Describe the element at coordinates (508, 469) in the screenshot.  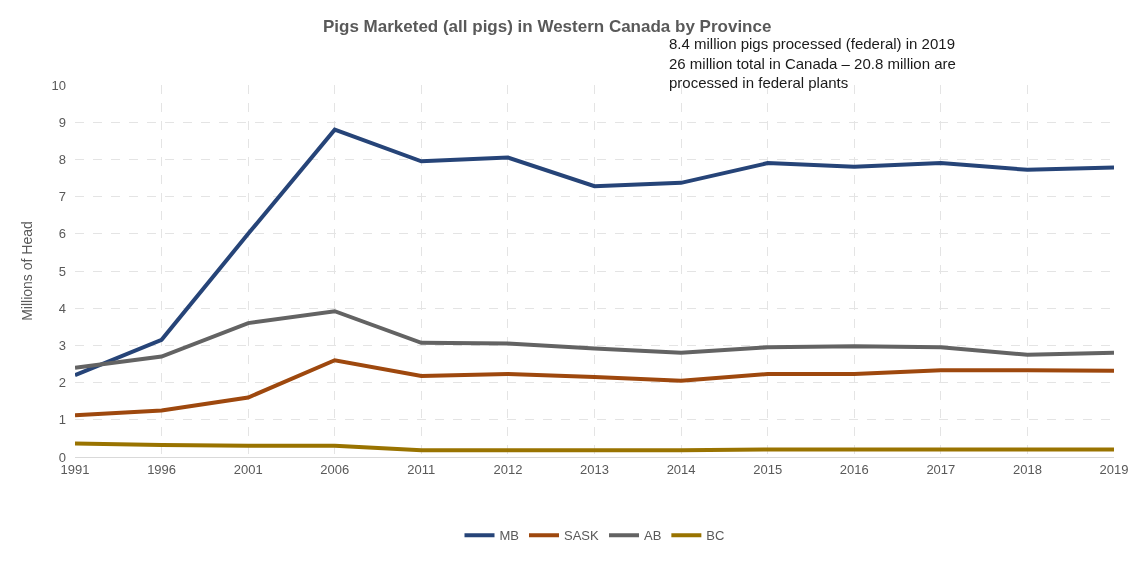
I see `x-tick-label: 2012` at that location.